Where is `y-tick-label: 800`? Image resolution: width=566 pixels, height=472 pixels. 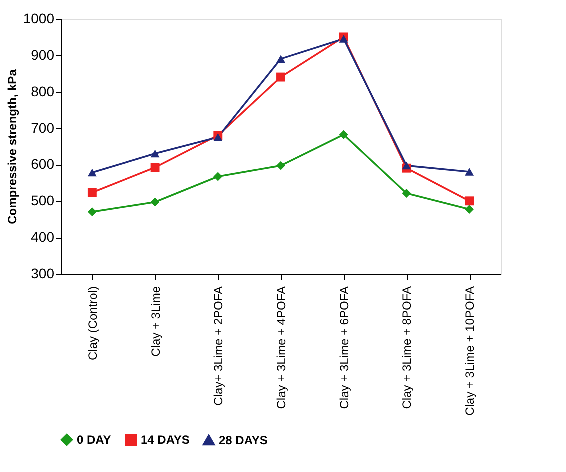 y-tick-label: 800 is located at coordinates (43, 91).